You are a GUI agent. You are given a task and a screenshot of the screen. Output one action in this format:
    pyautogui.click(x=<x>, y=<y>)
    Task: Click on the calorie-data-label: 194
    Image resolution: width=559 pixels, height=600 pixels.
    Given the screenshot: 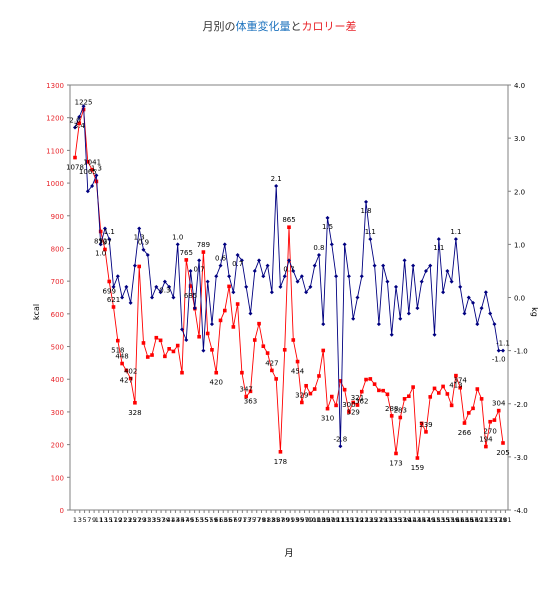 What is the action you would take?
    pyautogui.click(x=486, y=440)
    